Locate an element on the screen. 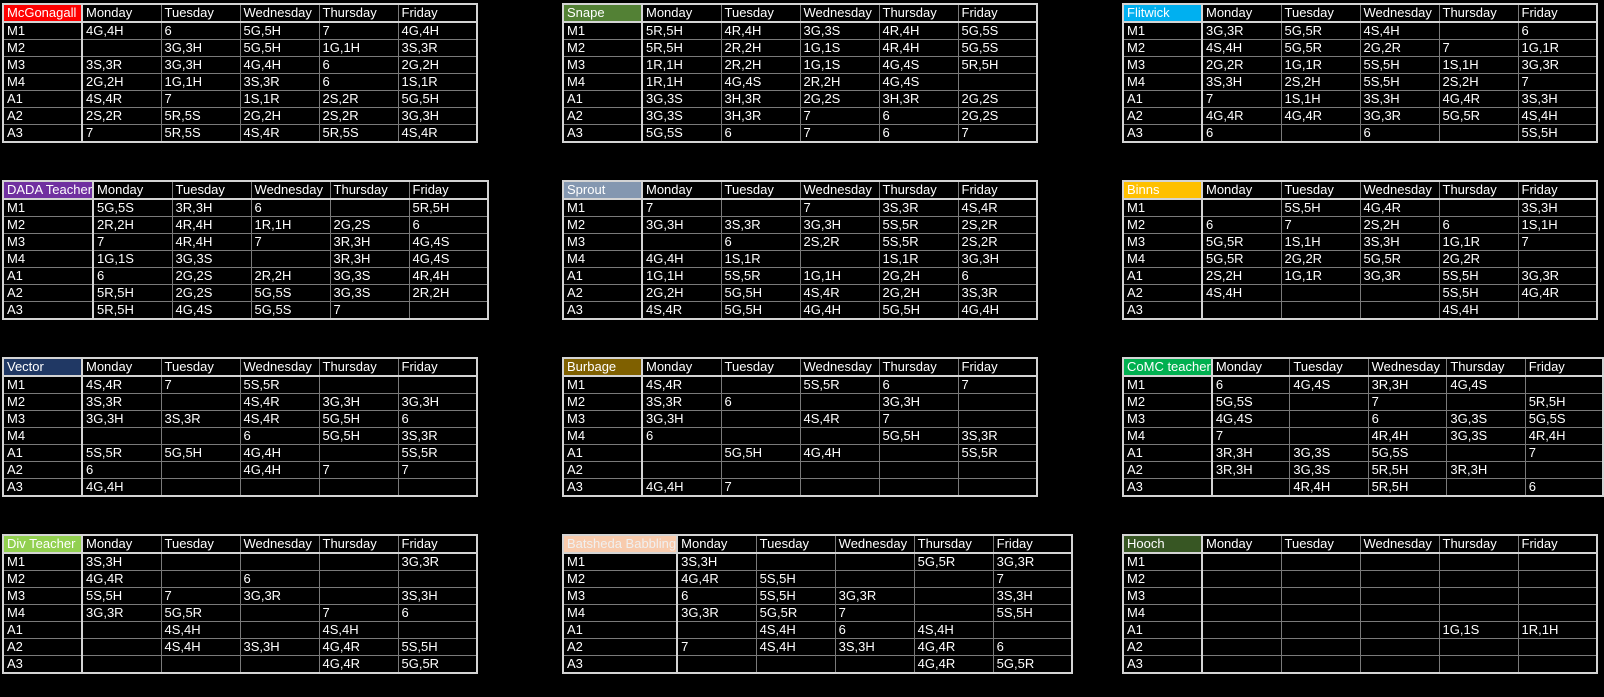 This screenshot has height=697, width=1604. teacher-name-cell: CoMC teacher is located at coordinates (1167, 367).